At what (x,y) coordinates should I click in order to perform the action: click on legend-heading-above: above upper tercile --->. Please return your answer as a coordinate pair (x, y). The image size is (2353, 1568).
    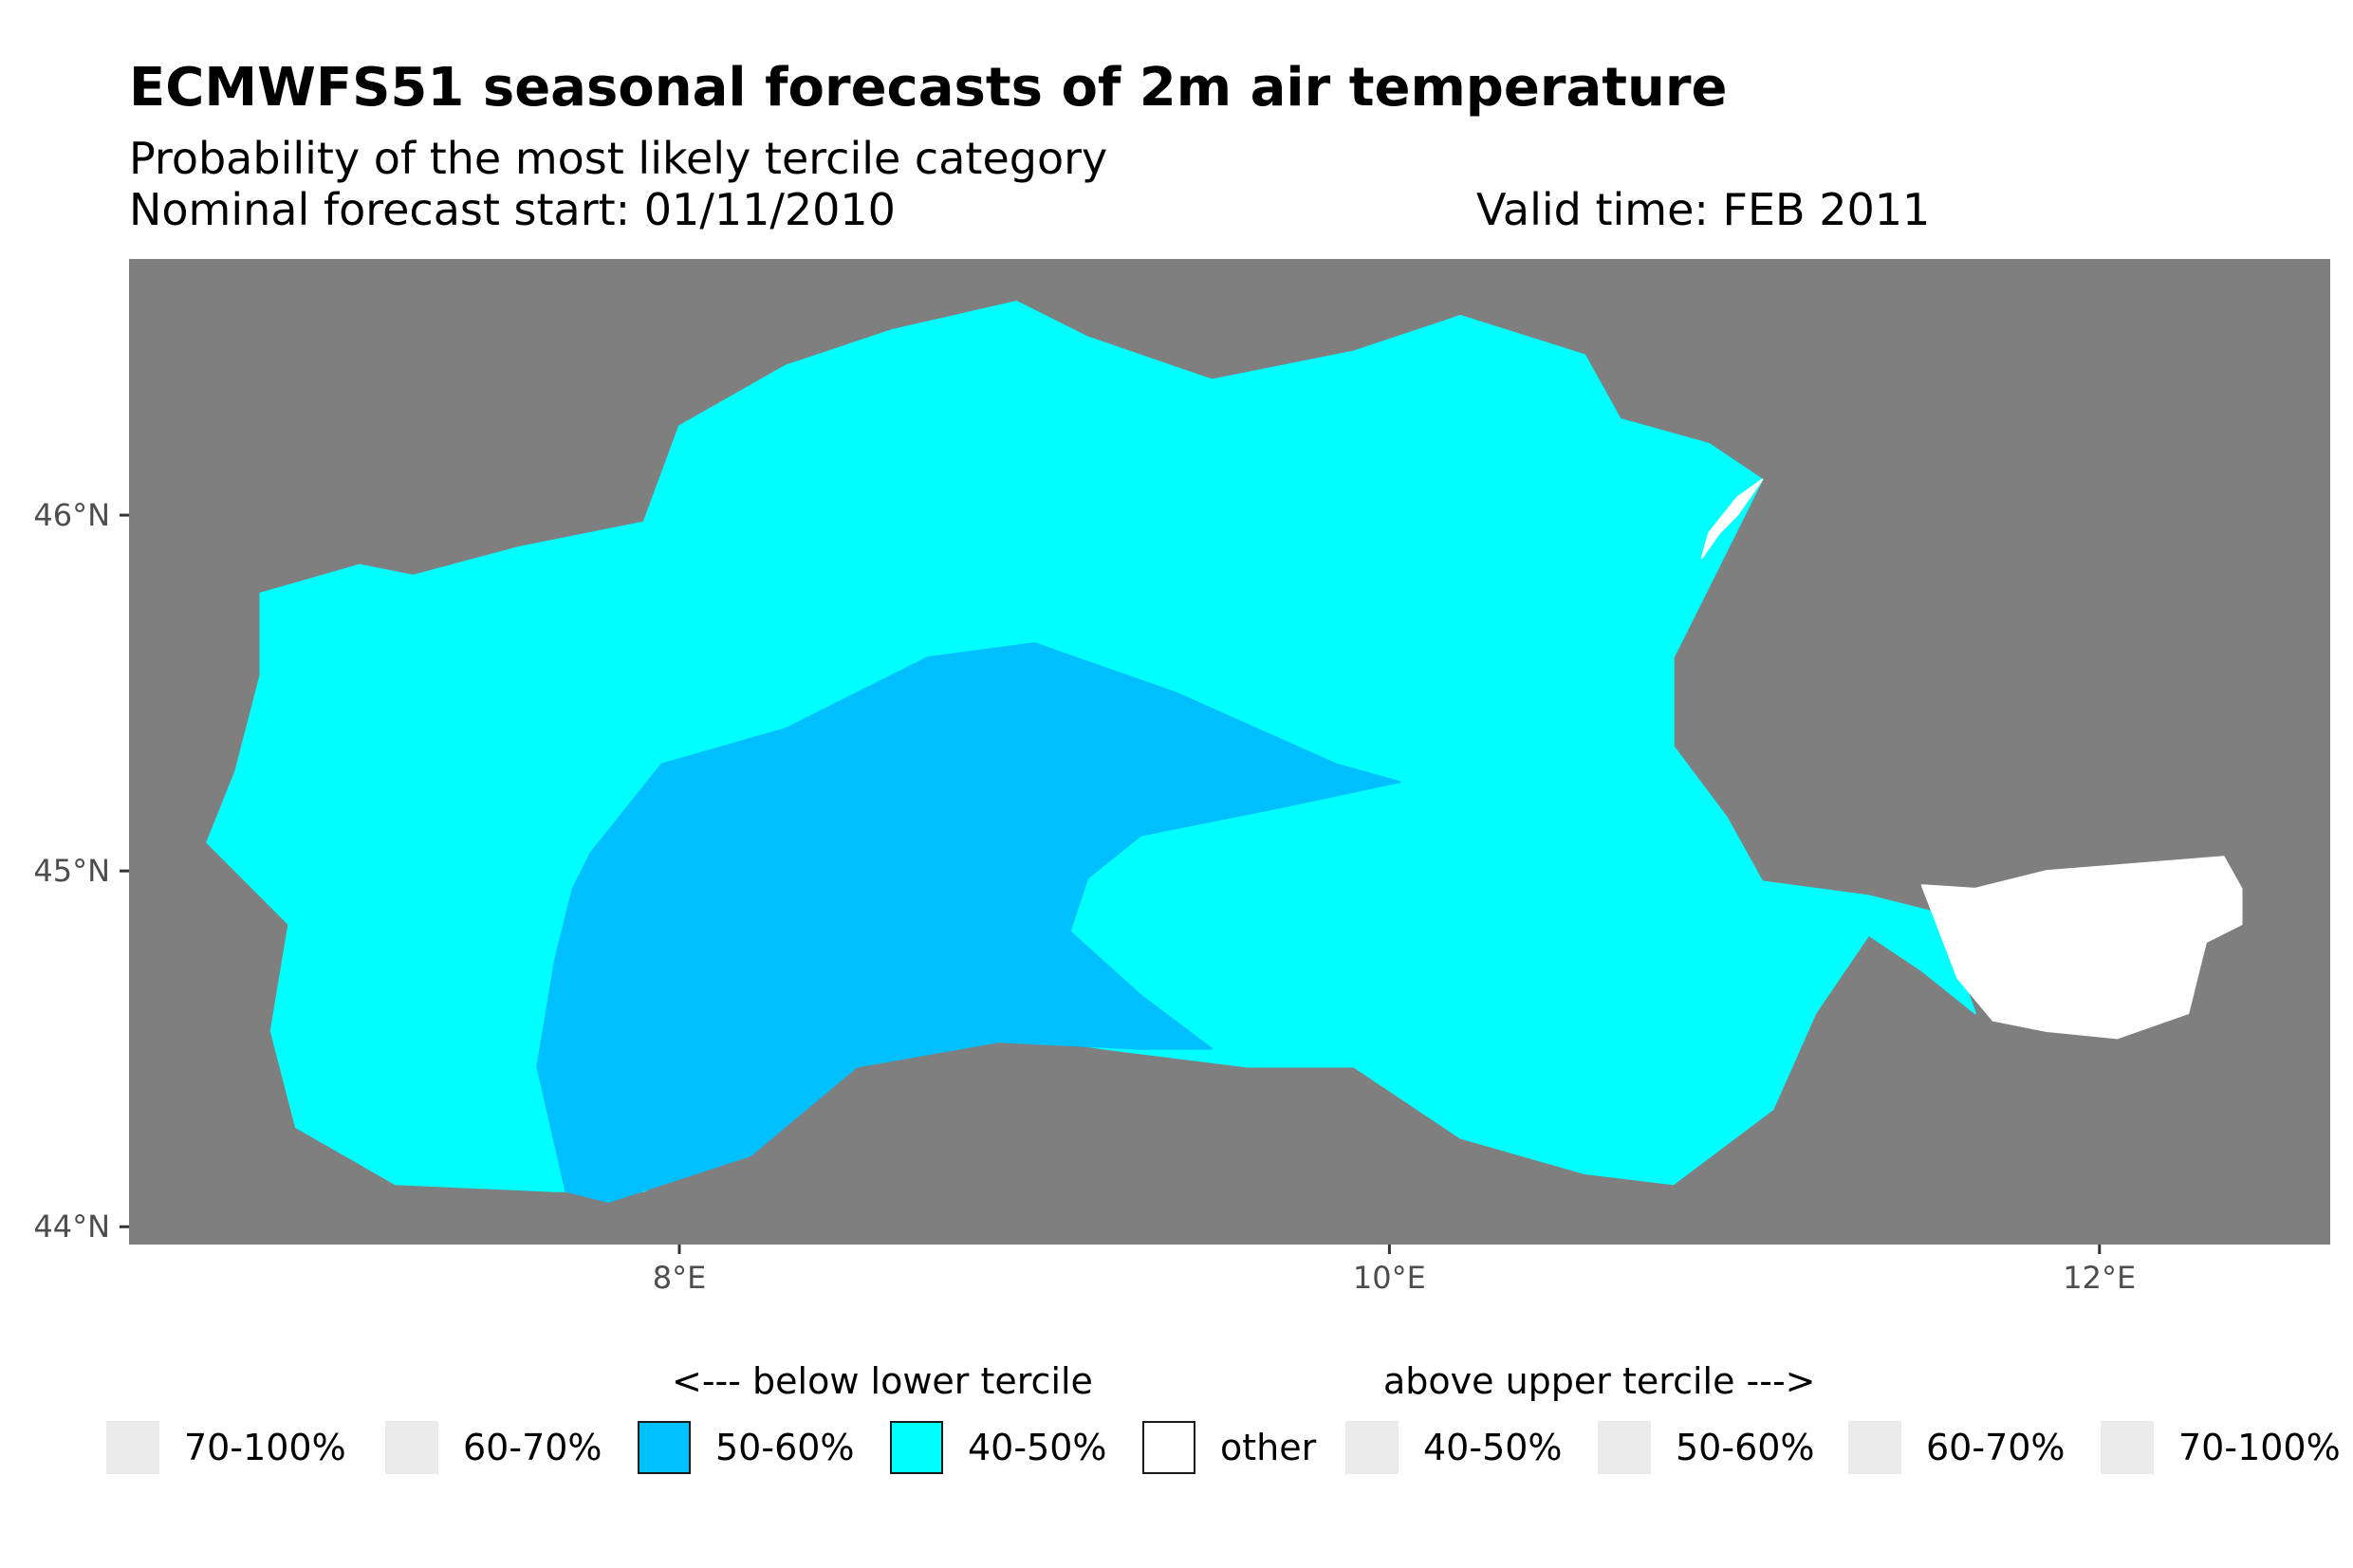
    Looking at the image, I should click on (1600, 1381).